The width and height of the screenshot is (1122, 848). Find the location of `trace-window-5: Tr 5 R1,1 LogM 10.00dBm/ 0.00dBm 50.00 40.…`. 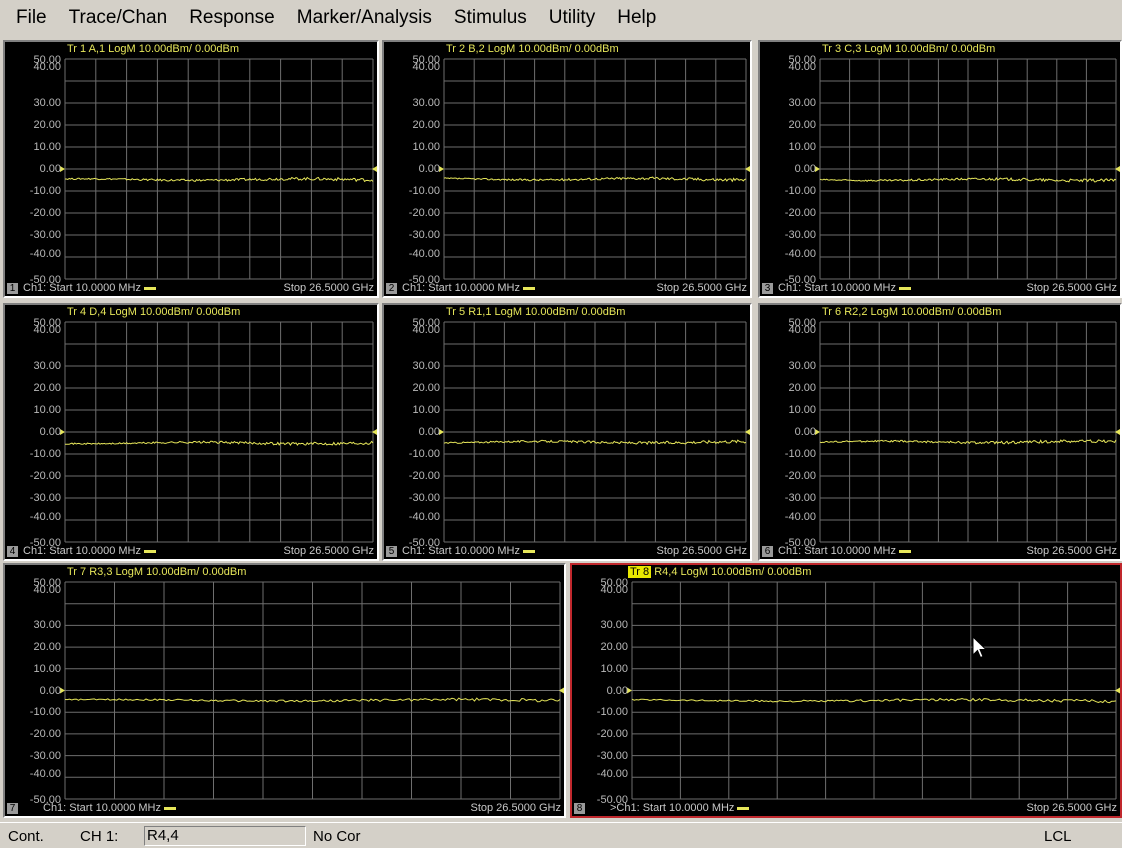

trace-window-5: Tr 5 R1,1 LogM 10.00dBm/ 0.00dBm 50.00 40.… is located at coordinates (567, 432).